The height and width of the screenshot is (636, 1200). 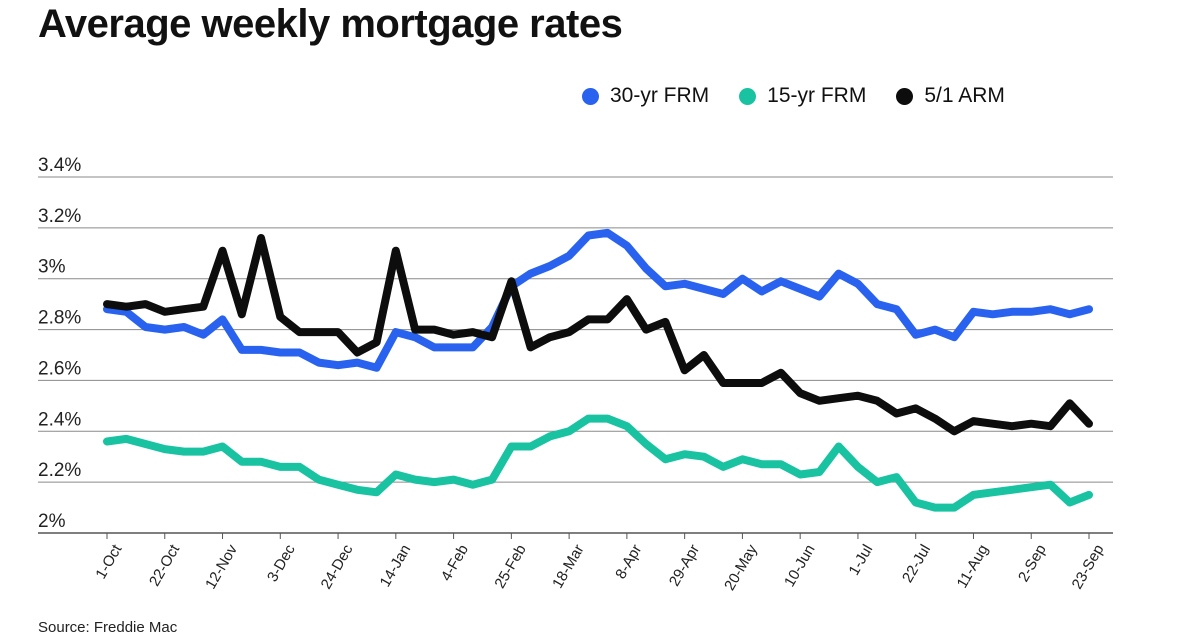 What do you see at coordinates (510, 567) in the screenshot?
I see `x-tick-label: 25-Feb` at bounding box center [510, 567].